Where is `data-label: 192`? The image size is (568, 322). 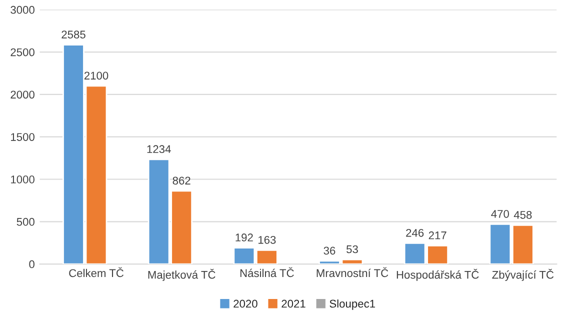 data-label: 192 is located at coordinates (244, 238).